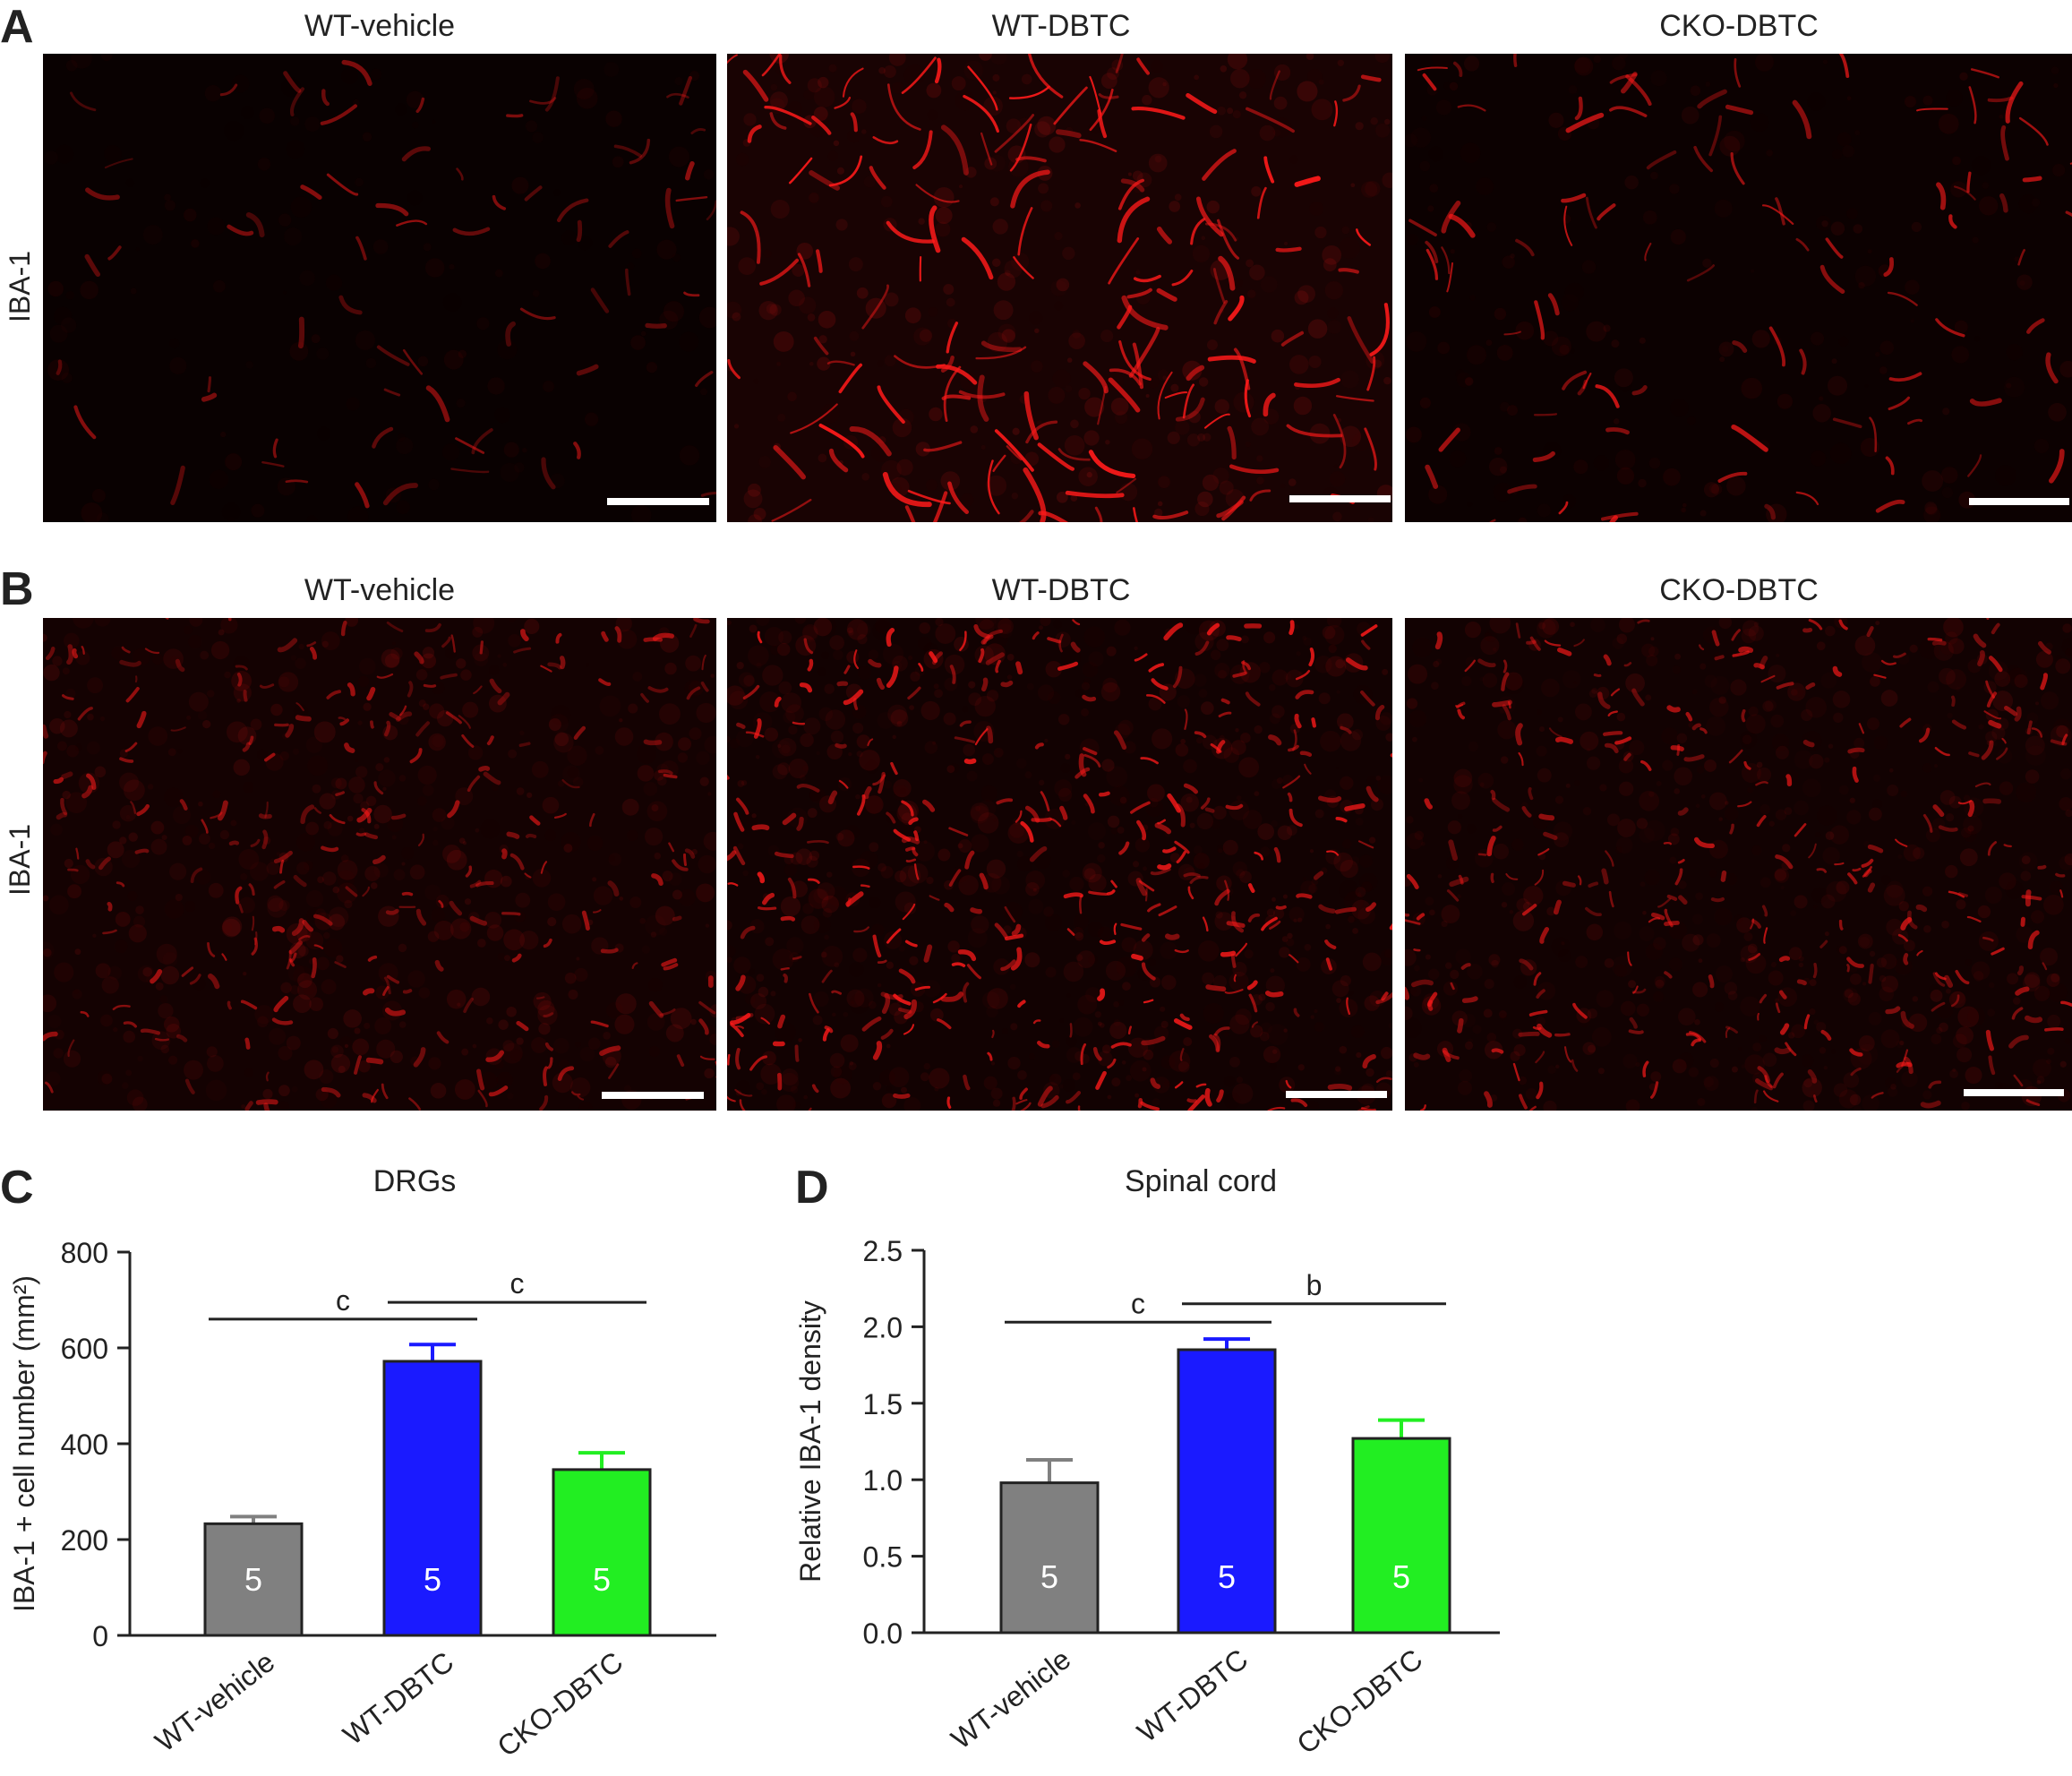 The image size is (2072, 1776). I want to click on micrograph-a-wt-vehicle, so click(379, 288).